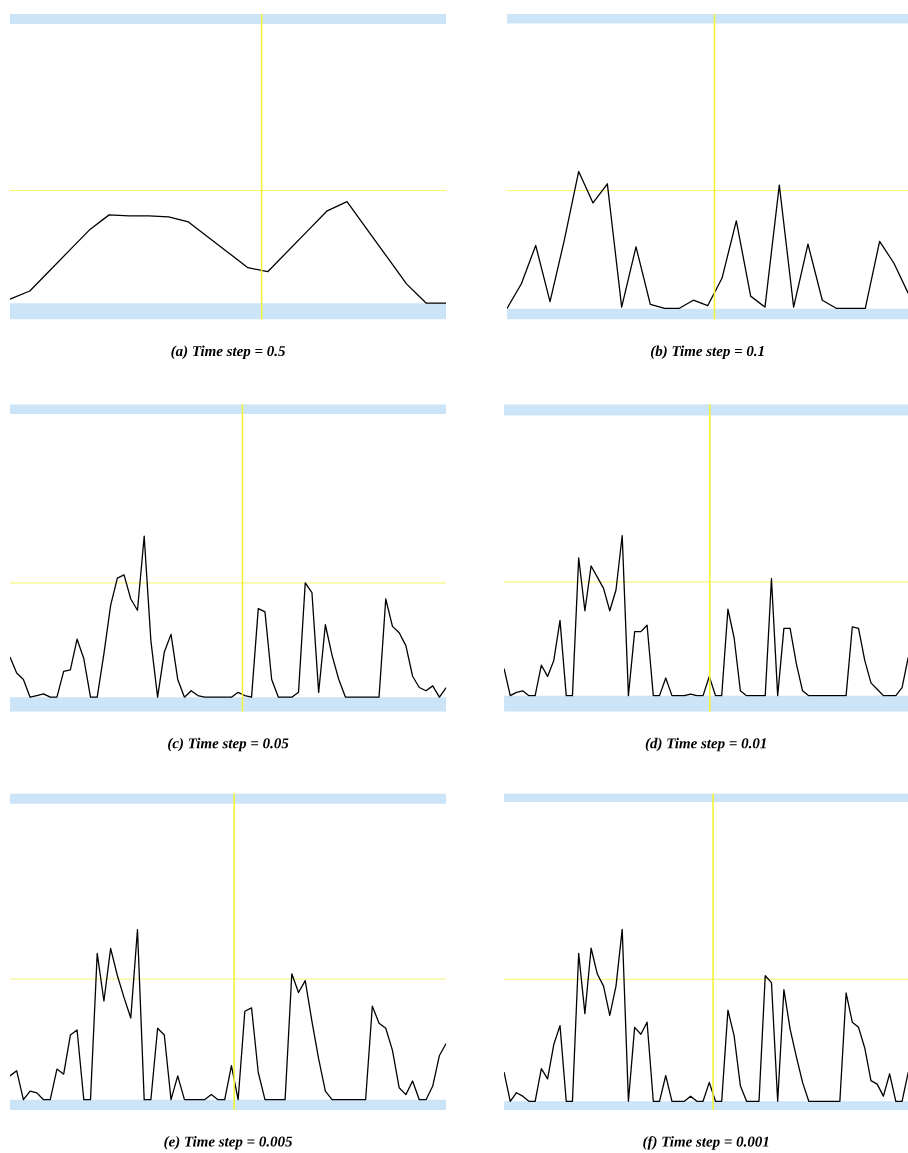  What do you see at coordinates (707, 352) in the screenshot?
I see `text: (b) Time step = 0.1` at bounding box center [707, 352].